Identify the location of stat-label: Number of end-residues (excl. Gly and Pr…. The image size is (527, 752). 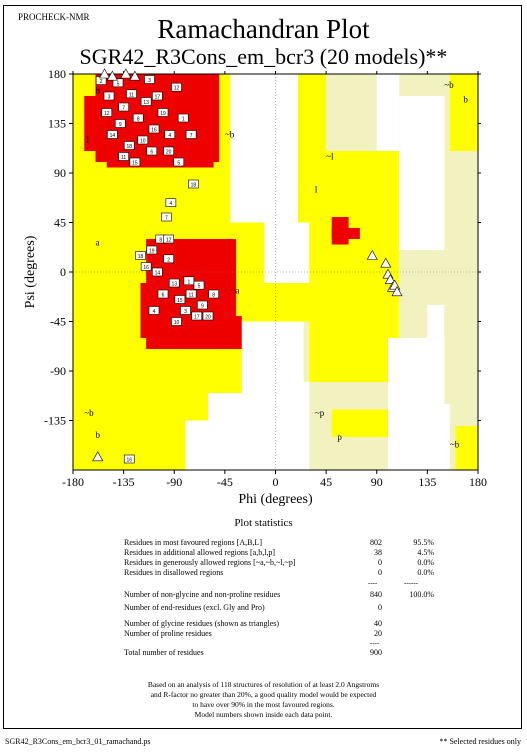
(194, 607).